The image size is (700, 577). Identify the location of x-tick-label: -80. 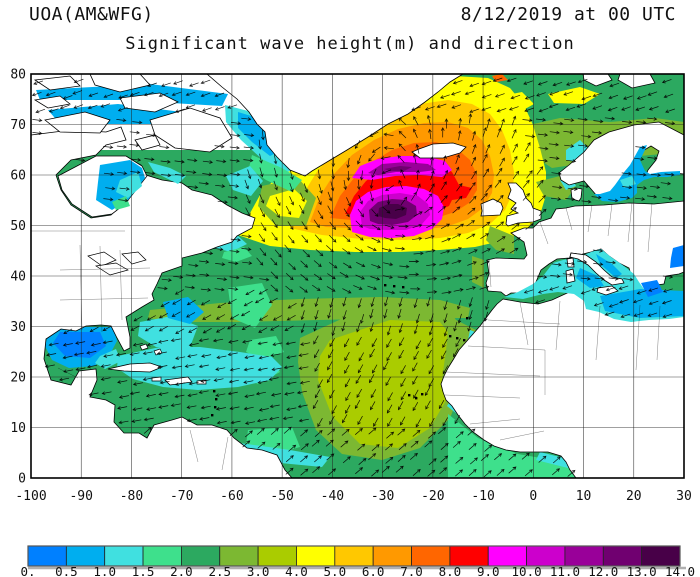
(131, 496).